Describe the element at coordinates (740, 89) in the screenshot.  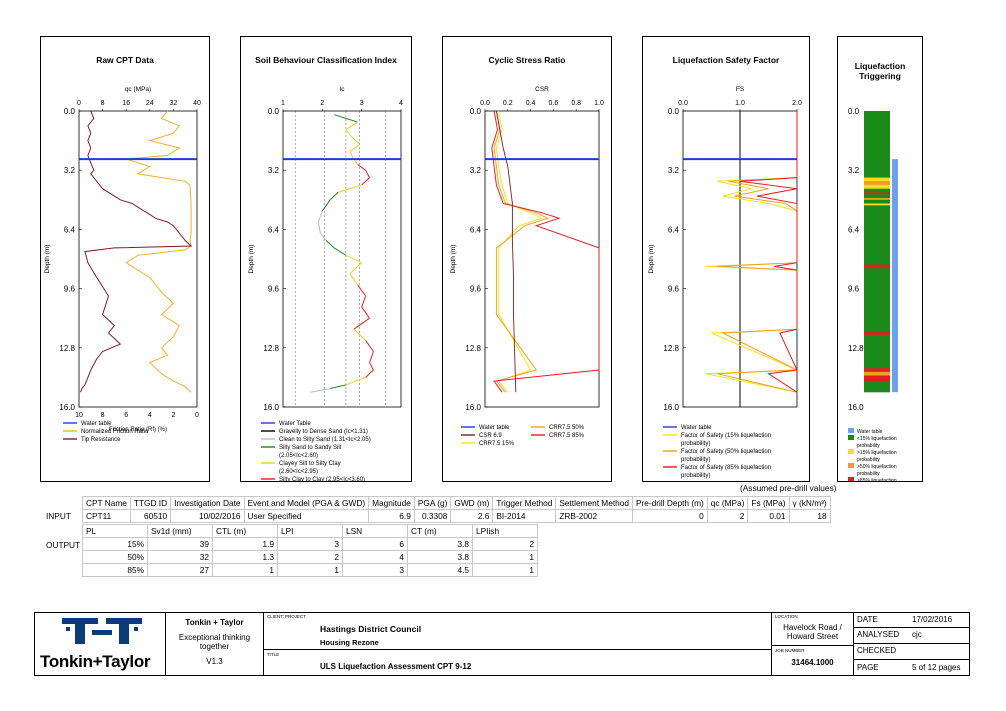
I see `x-axis-label: FS` at that location.